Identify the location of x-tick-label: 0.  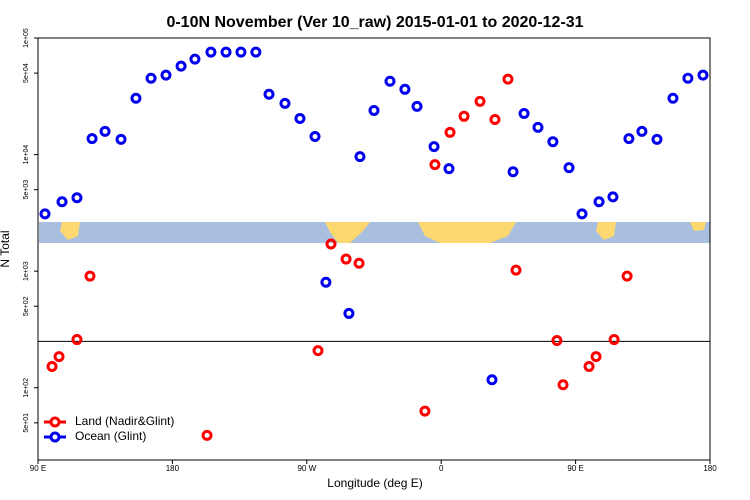
(441, 468).